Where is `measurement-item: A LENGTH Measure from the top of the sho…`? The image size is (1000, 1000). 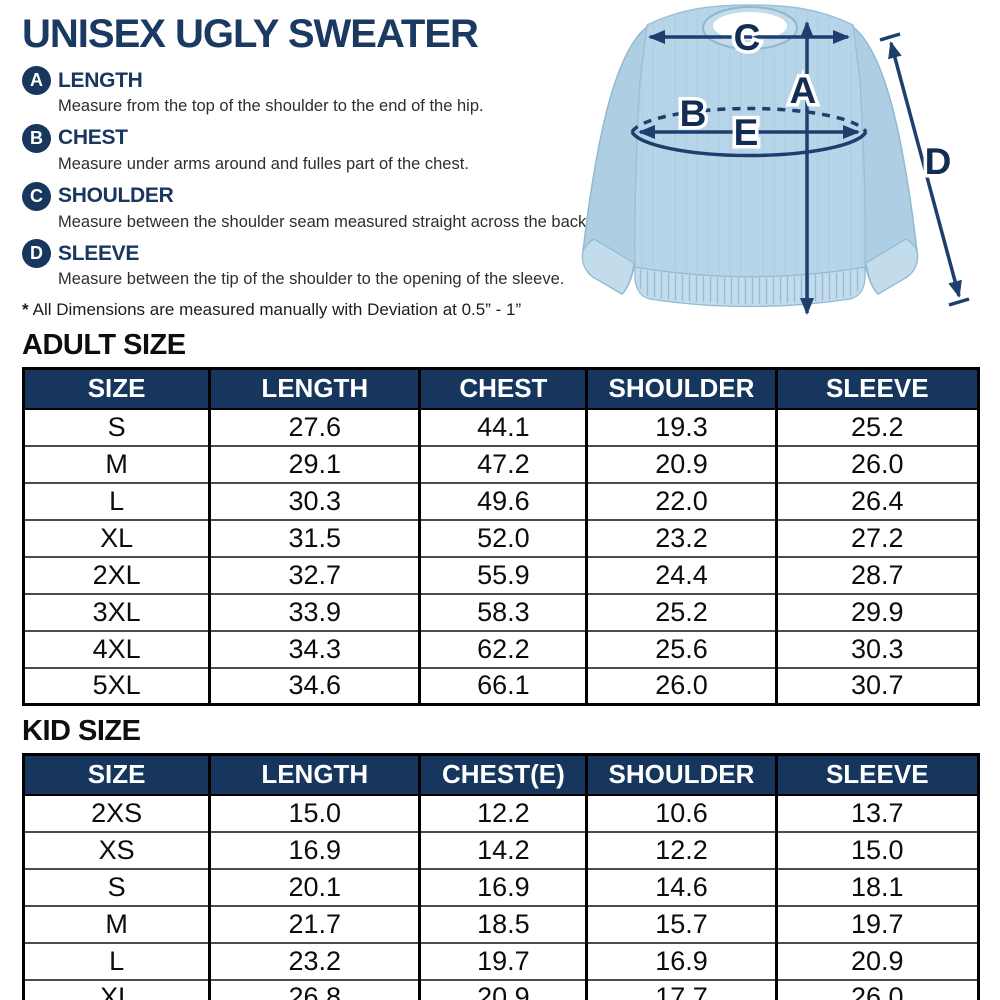 measurement-item: A LENGTH Measure from the top of the sho… is located at coordinates (309, 91).